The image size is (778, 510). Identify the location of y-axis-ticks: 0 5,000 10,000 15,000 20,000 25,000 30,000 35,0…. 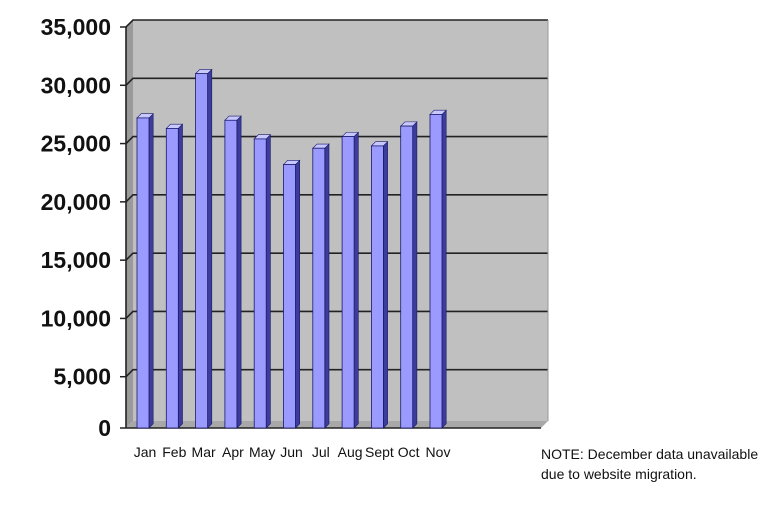
(83, 227).